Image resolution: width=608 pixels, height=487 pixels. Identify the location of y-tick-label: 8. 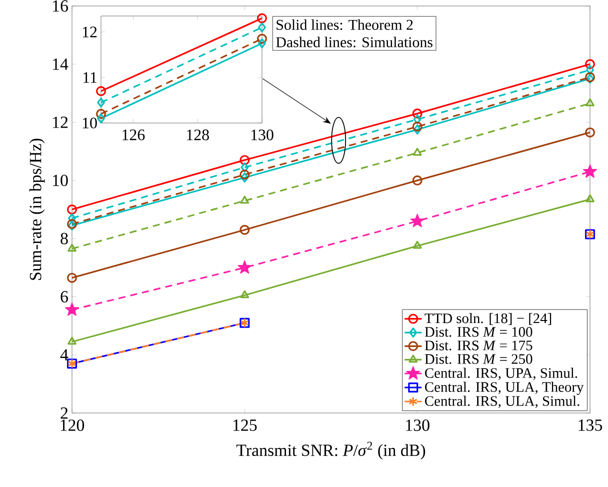
(64, 238).